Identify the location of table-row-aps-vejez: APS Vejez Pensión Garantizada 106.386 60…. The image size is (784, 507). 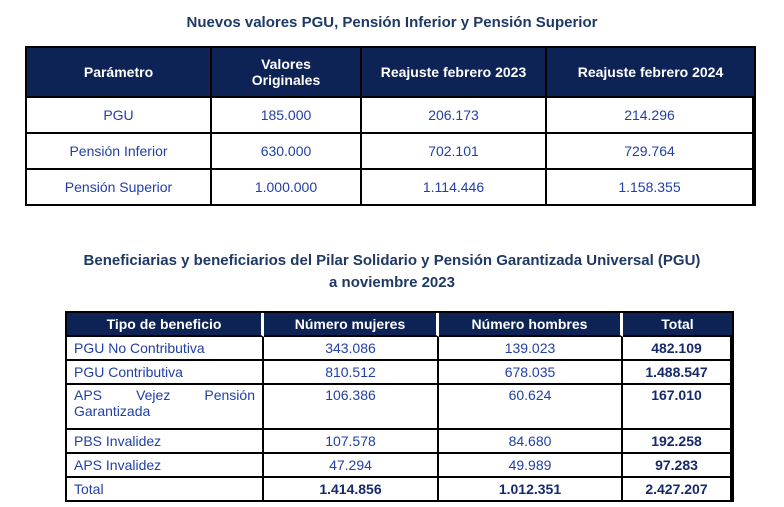
(399, 407).